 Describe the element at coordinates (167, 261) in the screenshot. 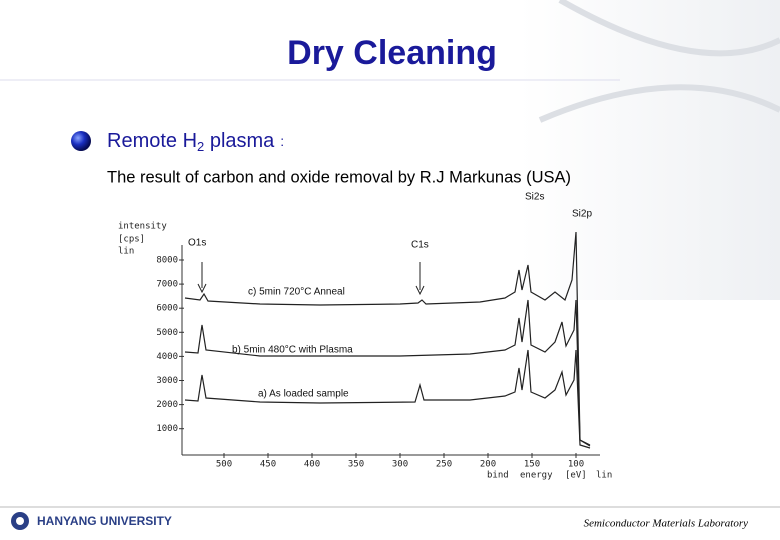

I see `y-tick-label: 8000` at that location.